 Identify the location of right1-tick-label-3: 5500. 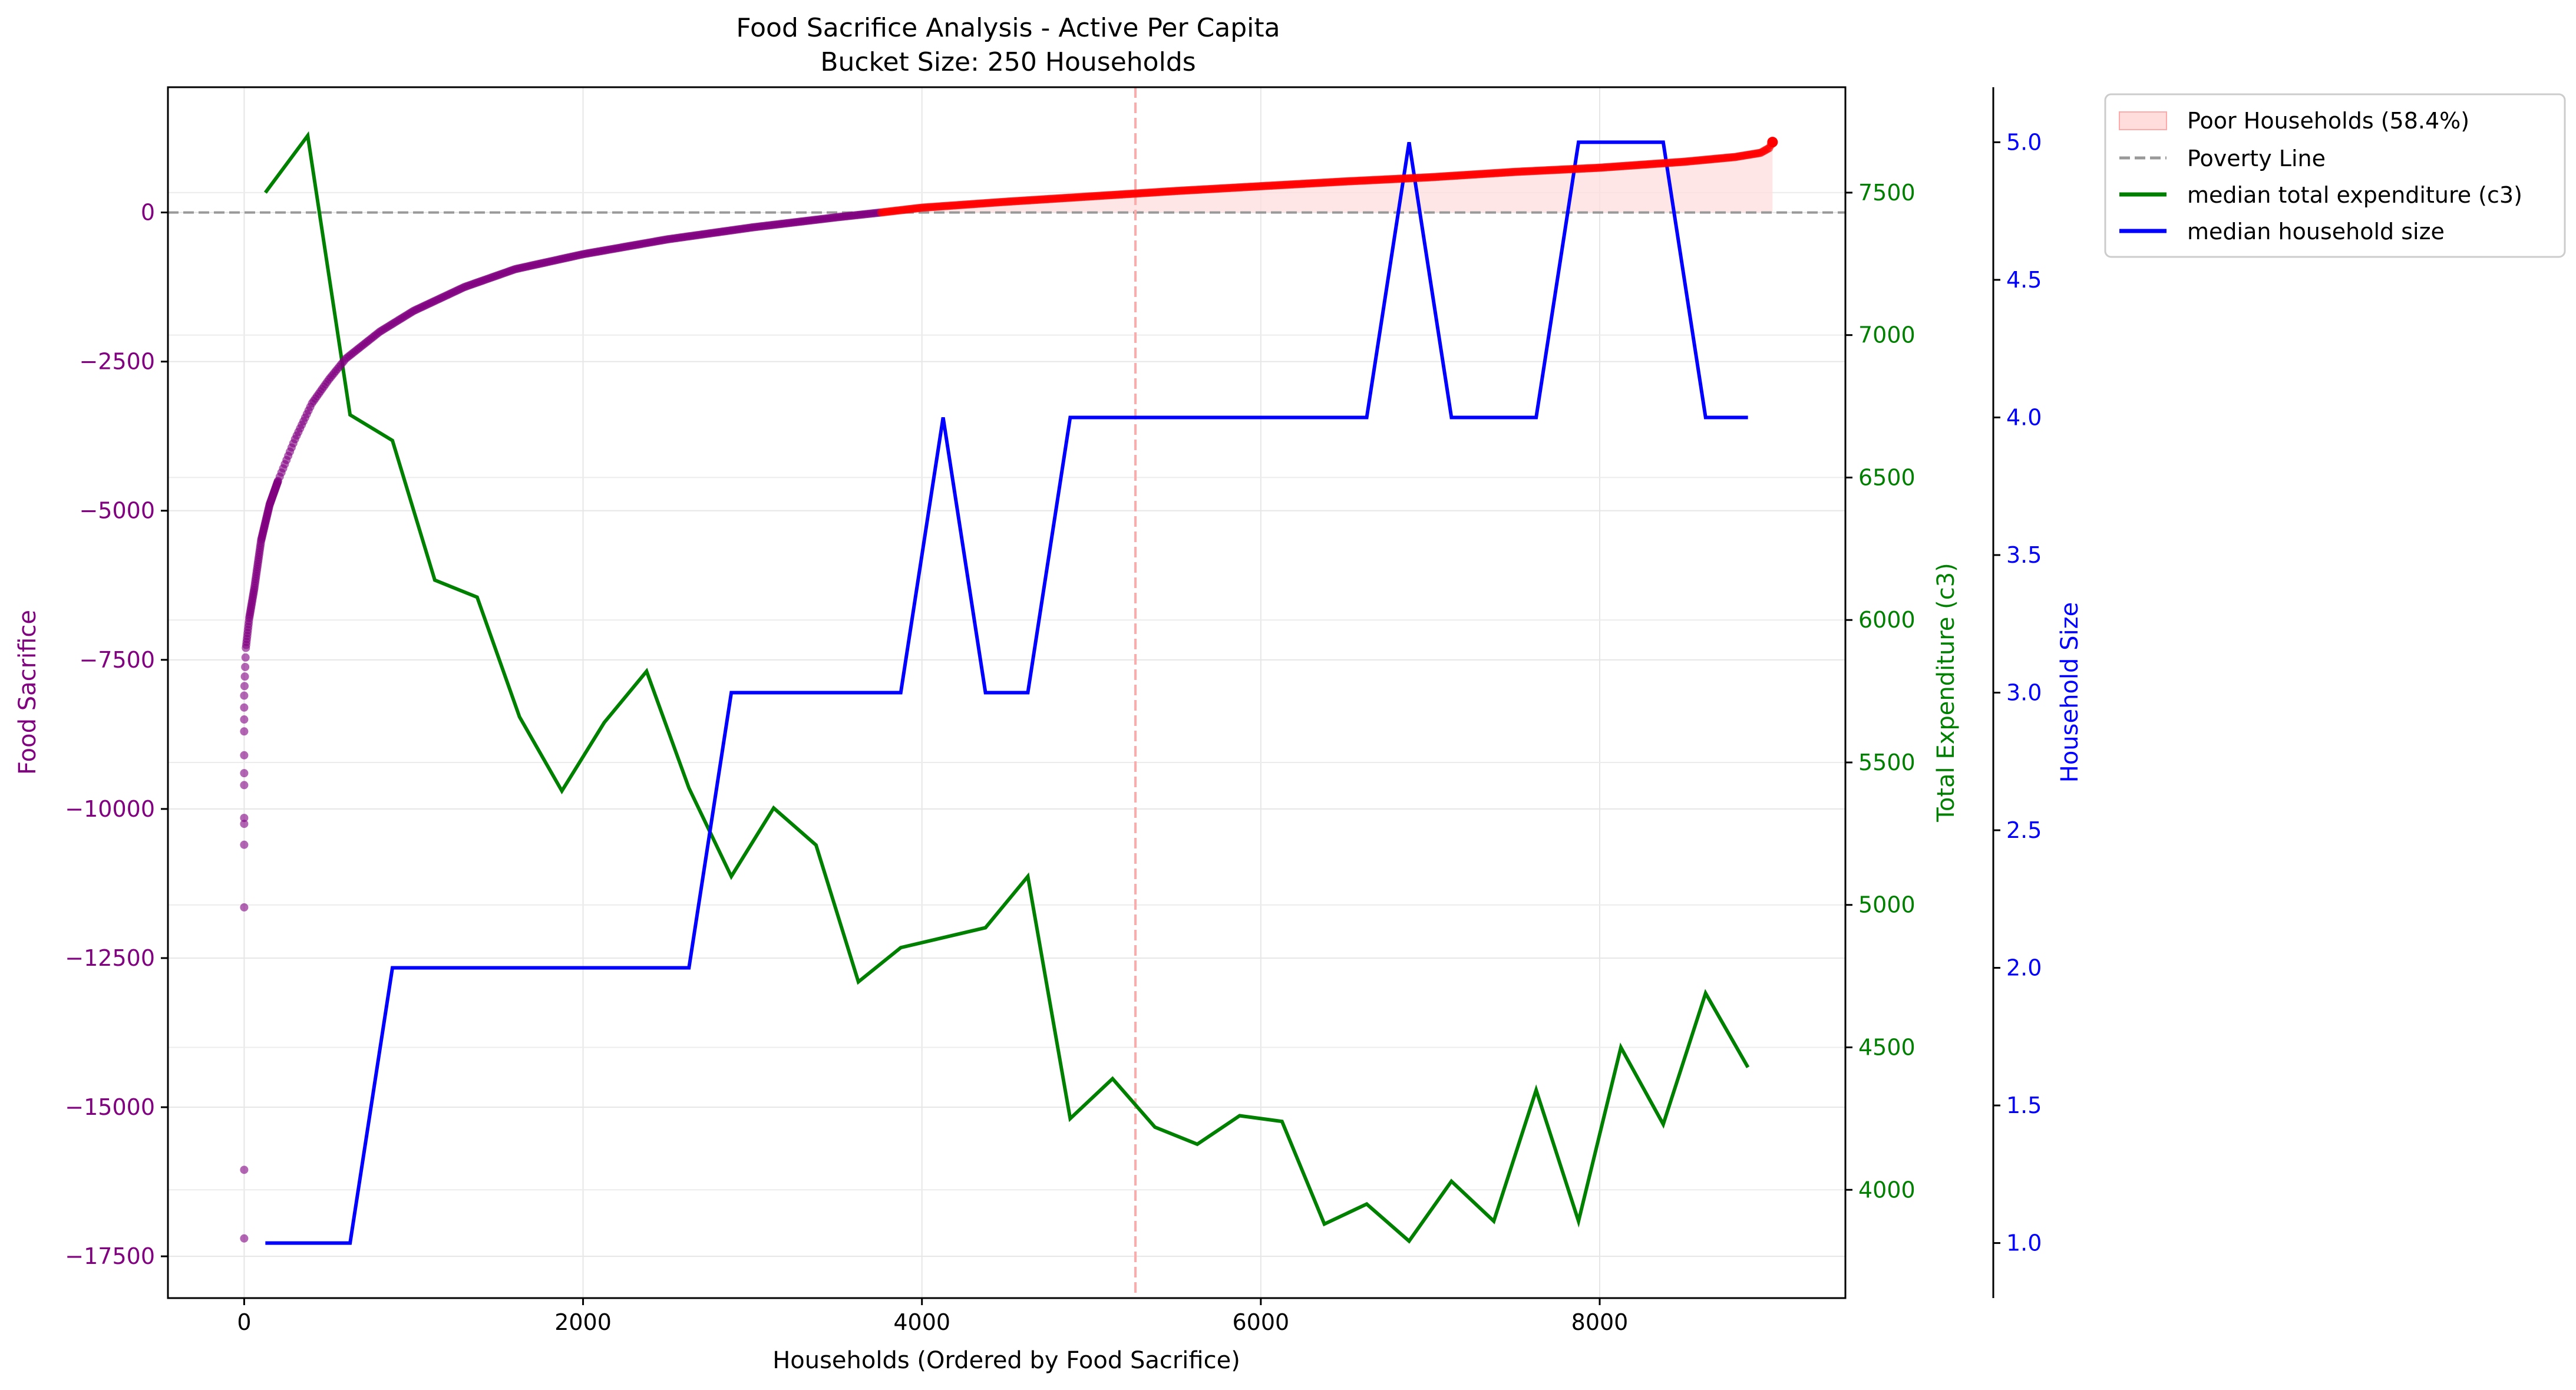
(1887, 763).